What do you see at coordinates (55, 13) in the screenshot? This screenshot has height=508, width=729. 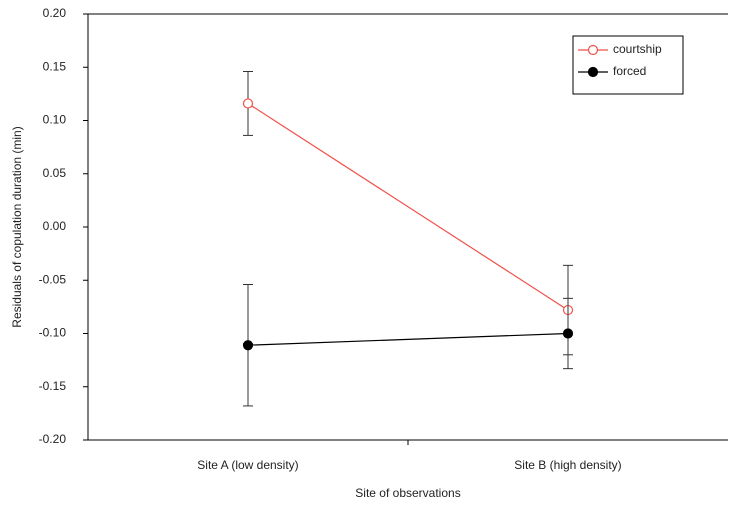 I see `y-tick-label: 0.20` at bounding box center [55, 13].